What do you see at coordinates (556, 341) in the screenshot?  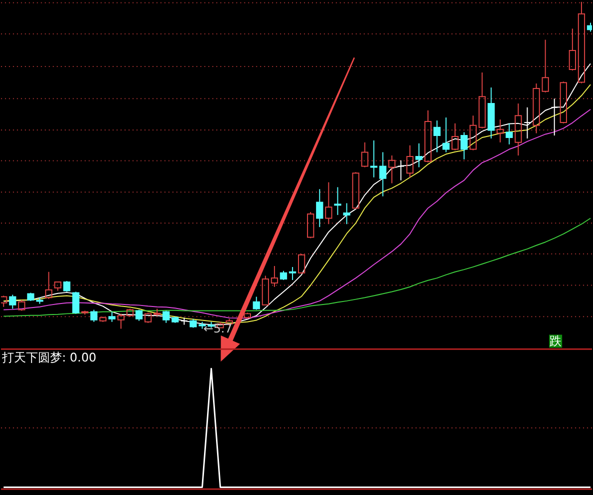 I see `text: 跌` at bounding box center [556, 341].